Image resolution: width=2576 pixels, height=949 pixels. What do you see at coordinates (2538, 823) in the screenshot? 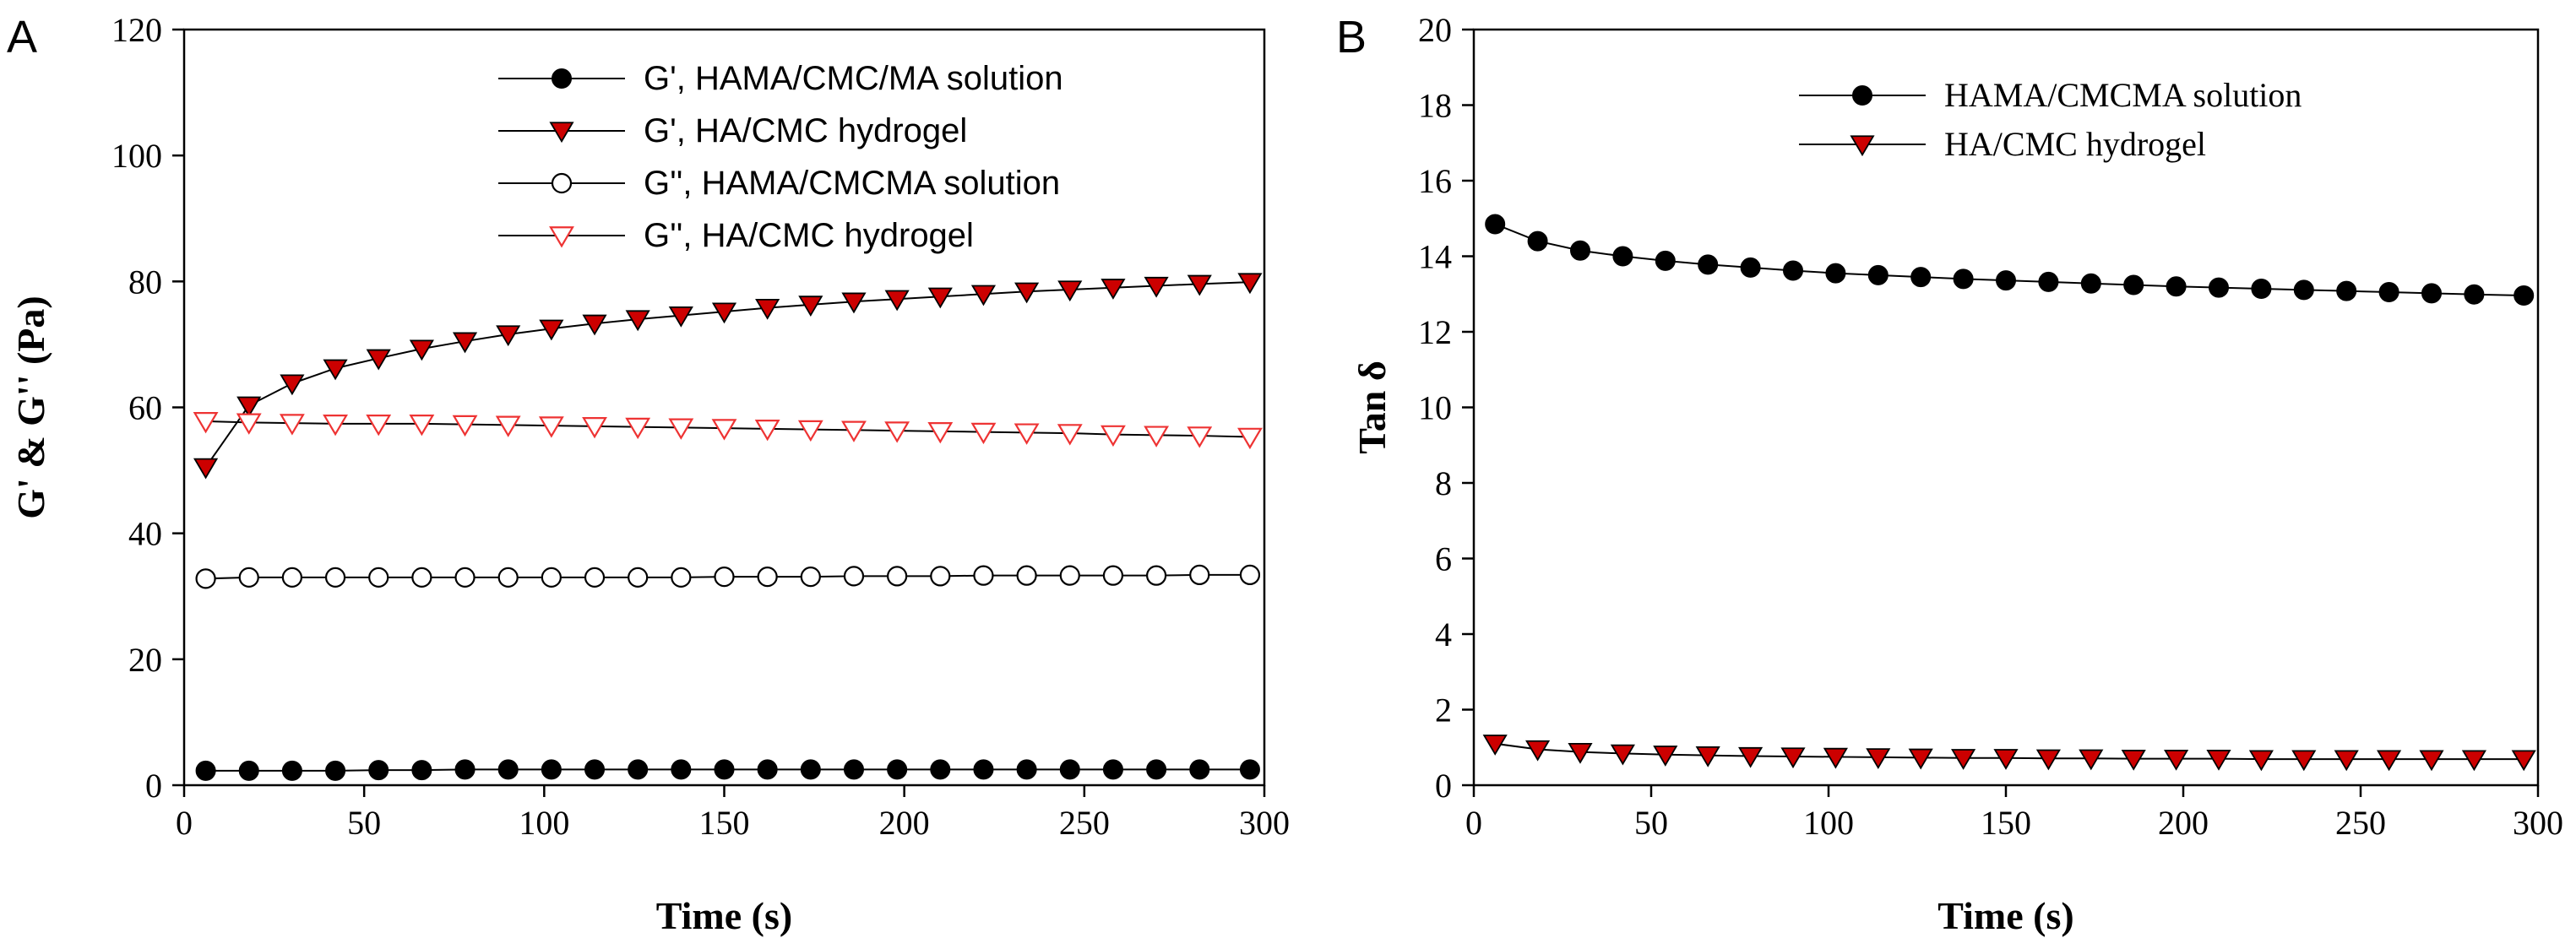
I see `x-tick-label: 300` at bounding box center [2538, 823].